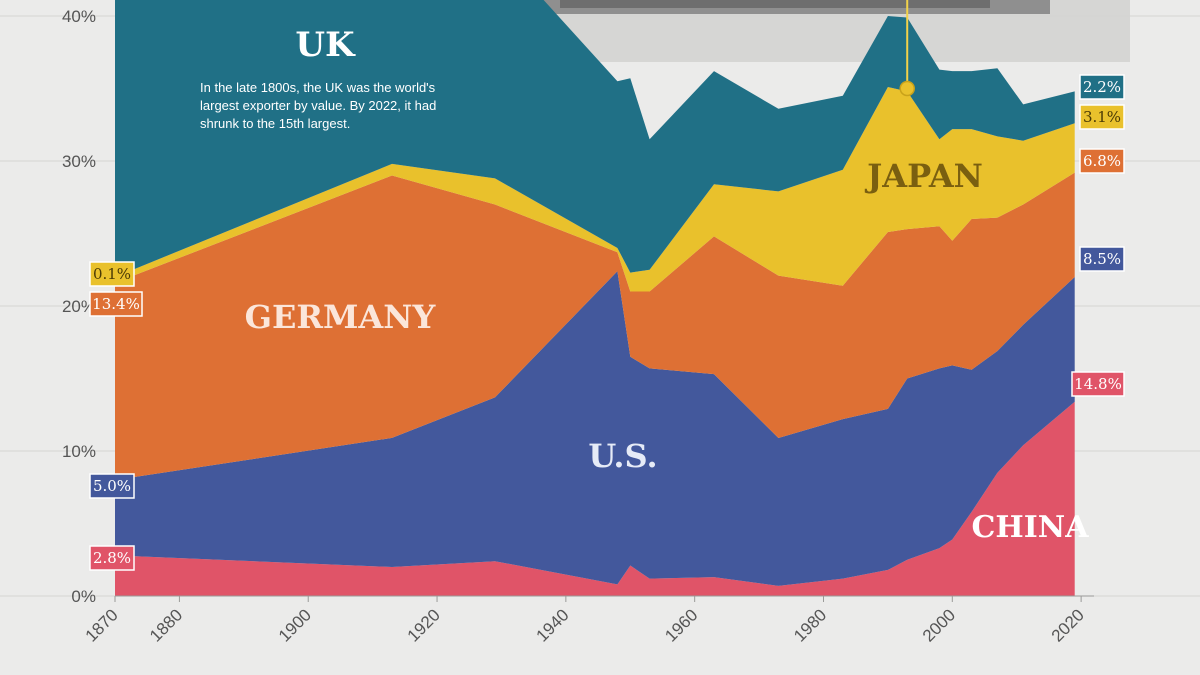  I want to click on value-badge-us: 5.0%, so click(112, 486).